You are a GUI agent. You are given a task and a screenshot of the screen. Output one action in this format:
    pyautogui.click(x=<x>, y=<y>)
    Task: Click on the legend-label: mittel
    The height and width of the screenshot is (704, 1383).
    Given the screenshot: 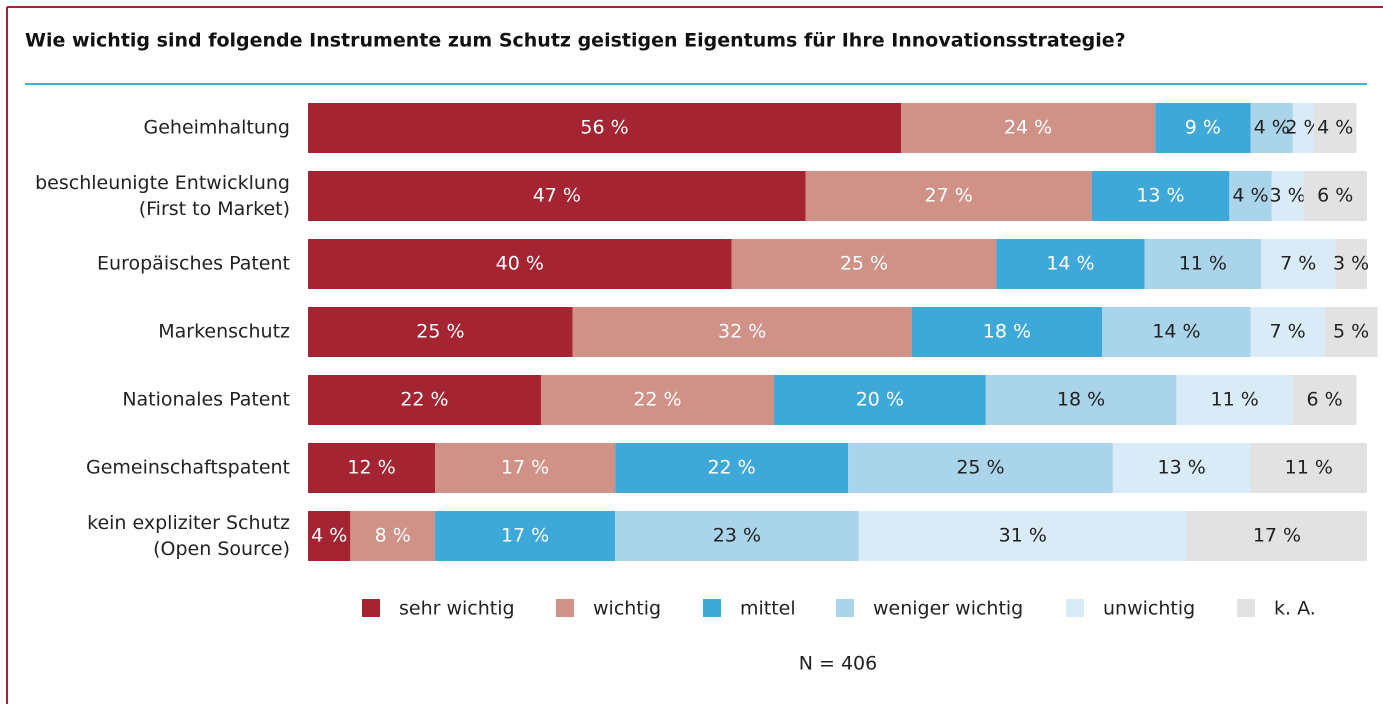 What is the action you would take?
    pyautogui.click(x=768, y=609)
    